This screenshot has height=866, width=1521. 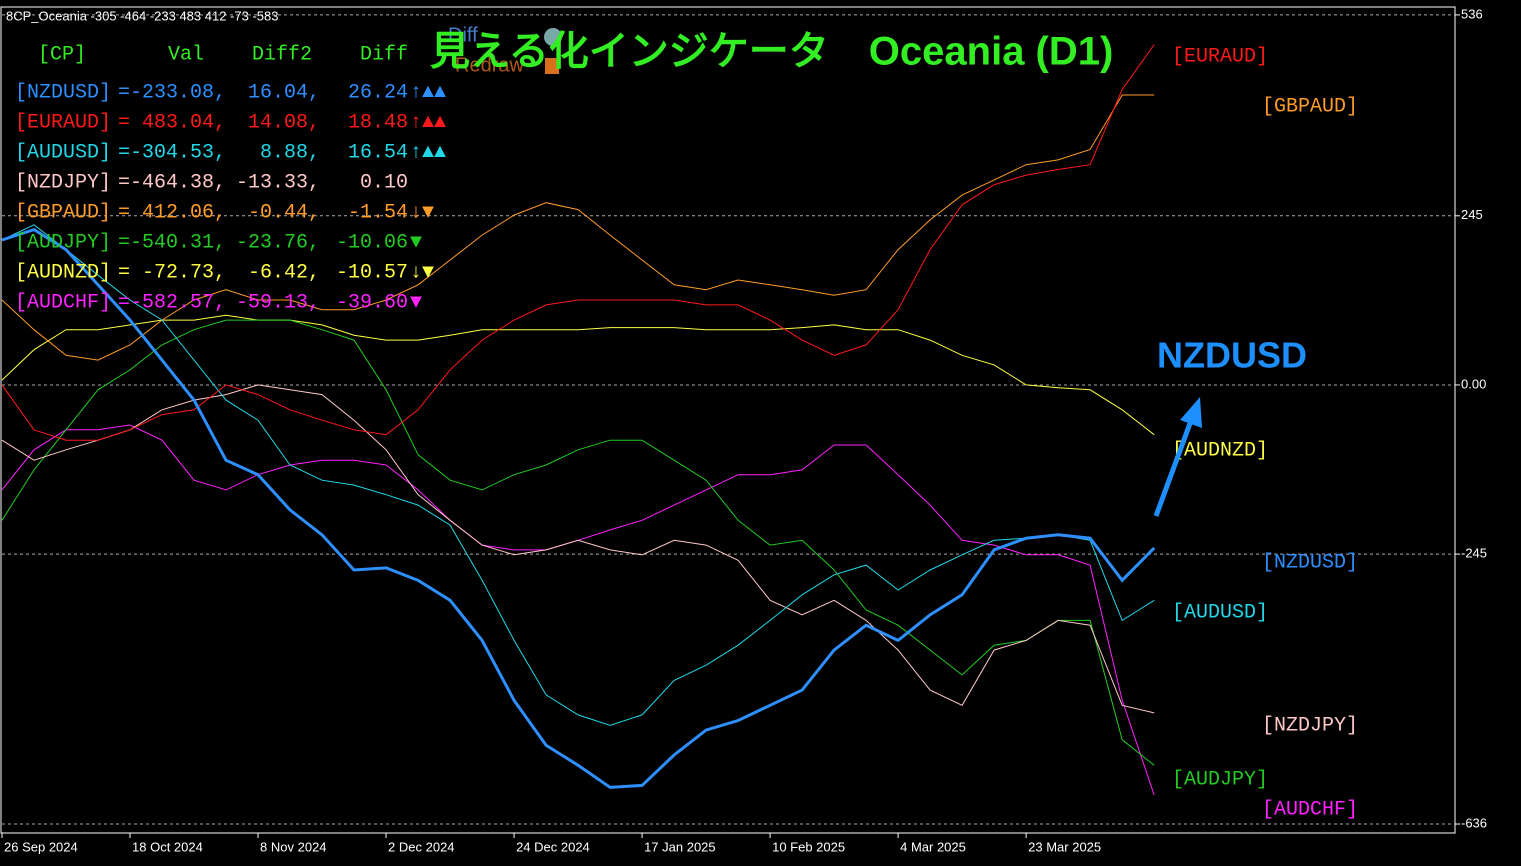 I want to click on panel-diff2: -23.76,, so click(x=278, y=242).